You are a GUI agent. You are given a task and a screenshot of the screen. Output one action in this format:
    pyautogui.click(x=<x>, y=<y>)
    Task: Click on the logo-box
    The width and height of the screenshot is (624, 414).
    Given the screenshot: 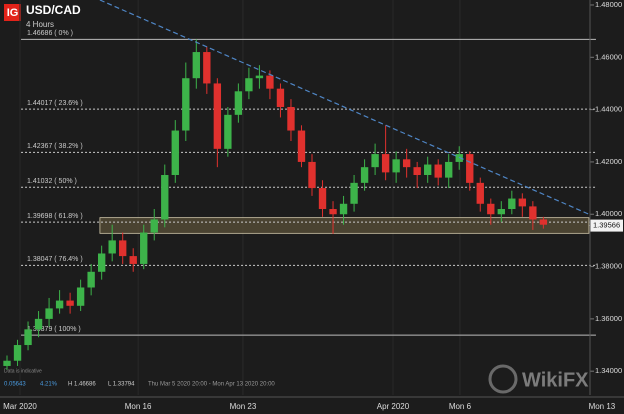 What is the action you would take?
    pyautogui.click(x=12, y=12)
    